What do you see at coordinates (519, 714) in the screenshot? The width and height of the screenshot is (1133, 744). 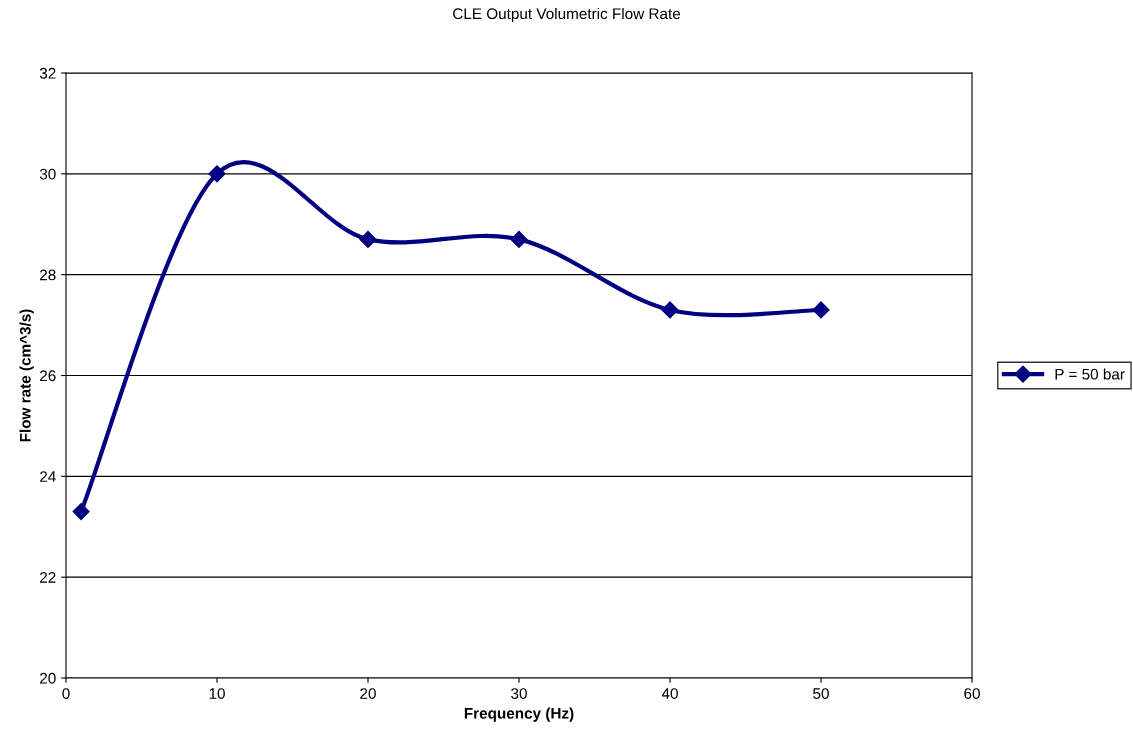 I see `x-axis-title: Frequency (Hz)` at bounding box center [519, 714].